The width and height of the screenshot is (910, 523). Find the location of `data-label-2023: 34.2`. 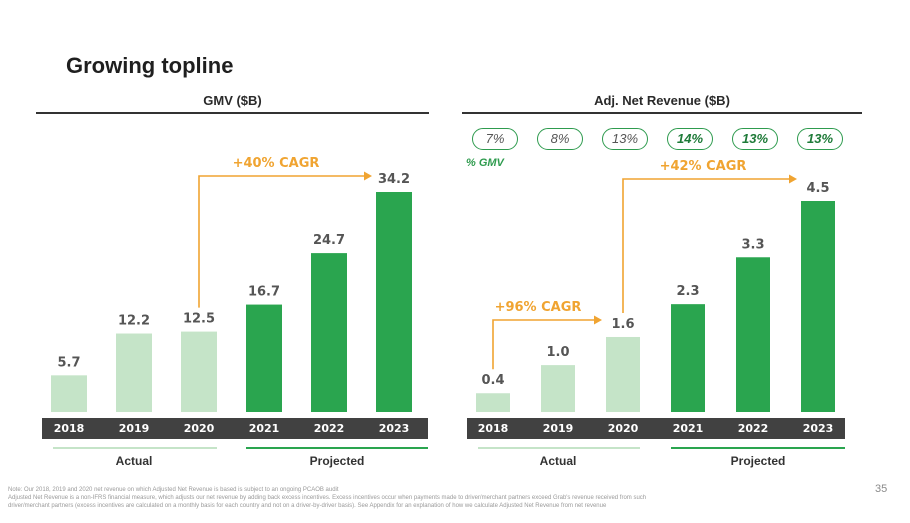

data-label-2023: 34.2 is located at coordinates (394, 179).